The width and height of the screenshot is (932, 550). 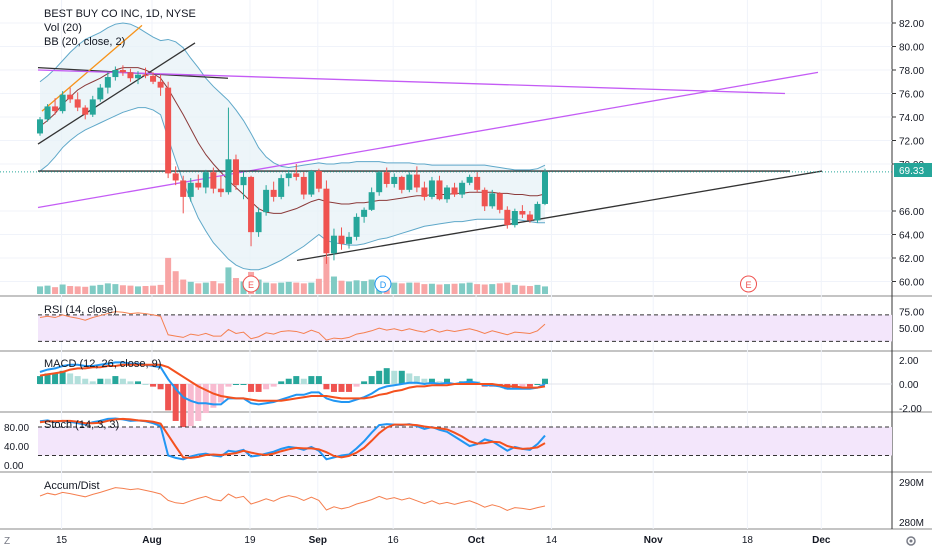 I want to click on accum-dist-pane, so click(x=292, y=499).